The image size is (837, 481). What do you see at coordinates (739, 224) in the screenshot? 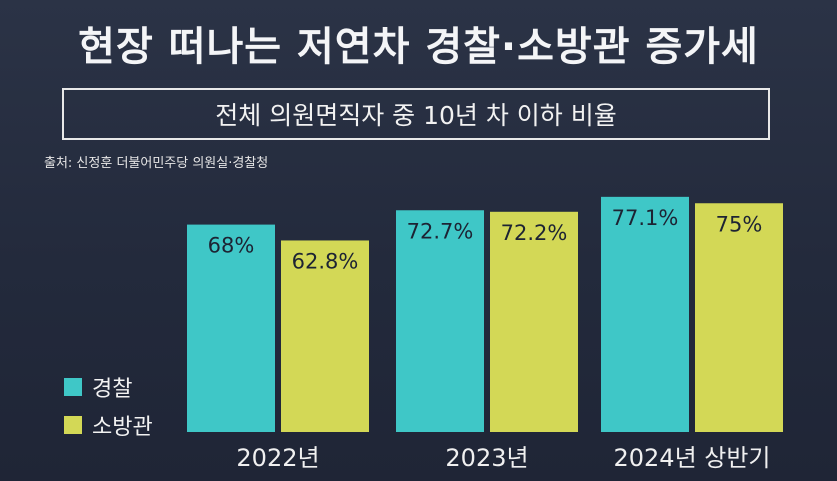
I see `data-label-fire-2: 75%` at bounding box center [739, 224].